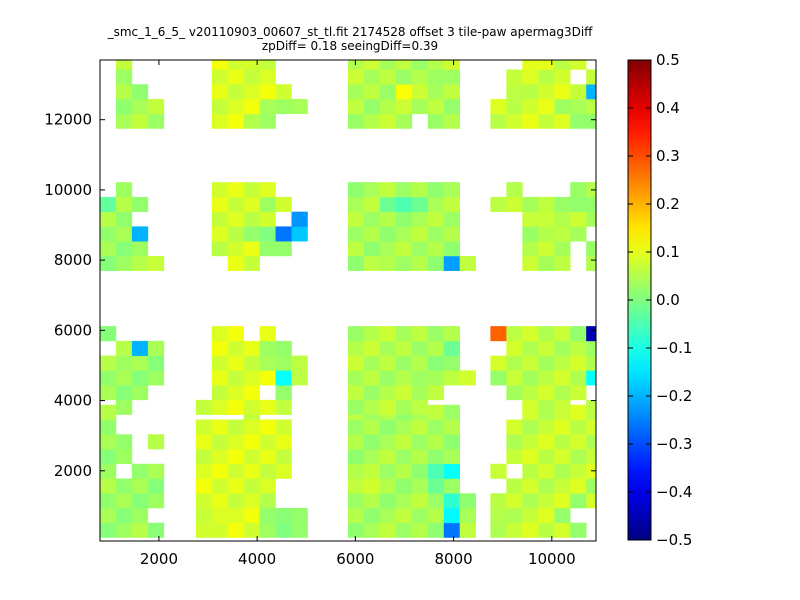 The height and width of the screenshot is (600, 800). Describe the element at coordinates (674, 492) in the screenshot. I see `colorbar-tick-label: −0.4` at that location.